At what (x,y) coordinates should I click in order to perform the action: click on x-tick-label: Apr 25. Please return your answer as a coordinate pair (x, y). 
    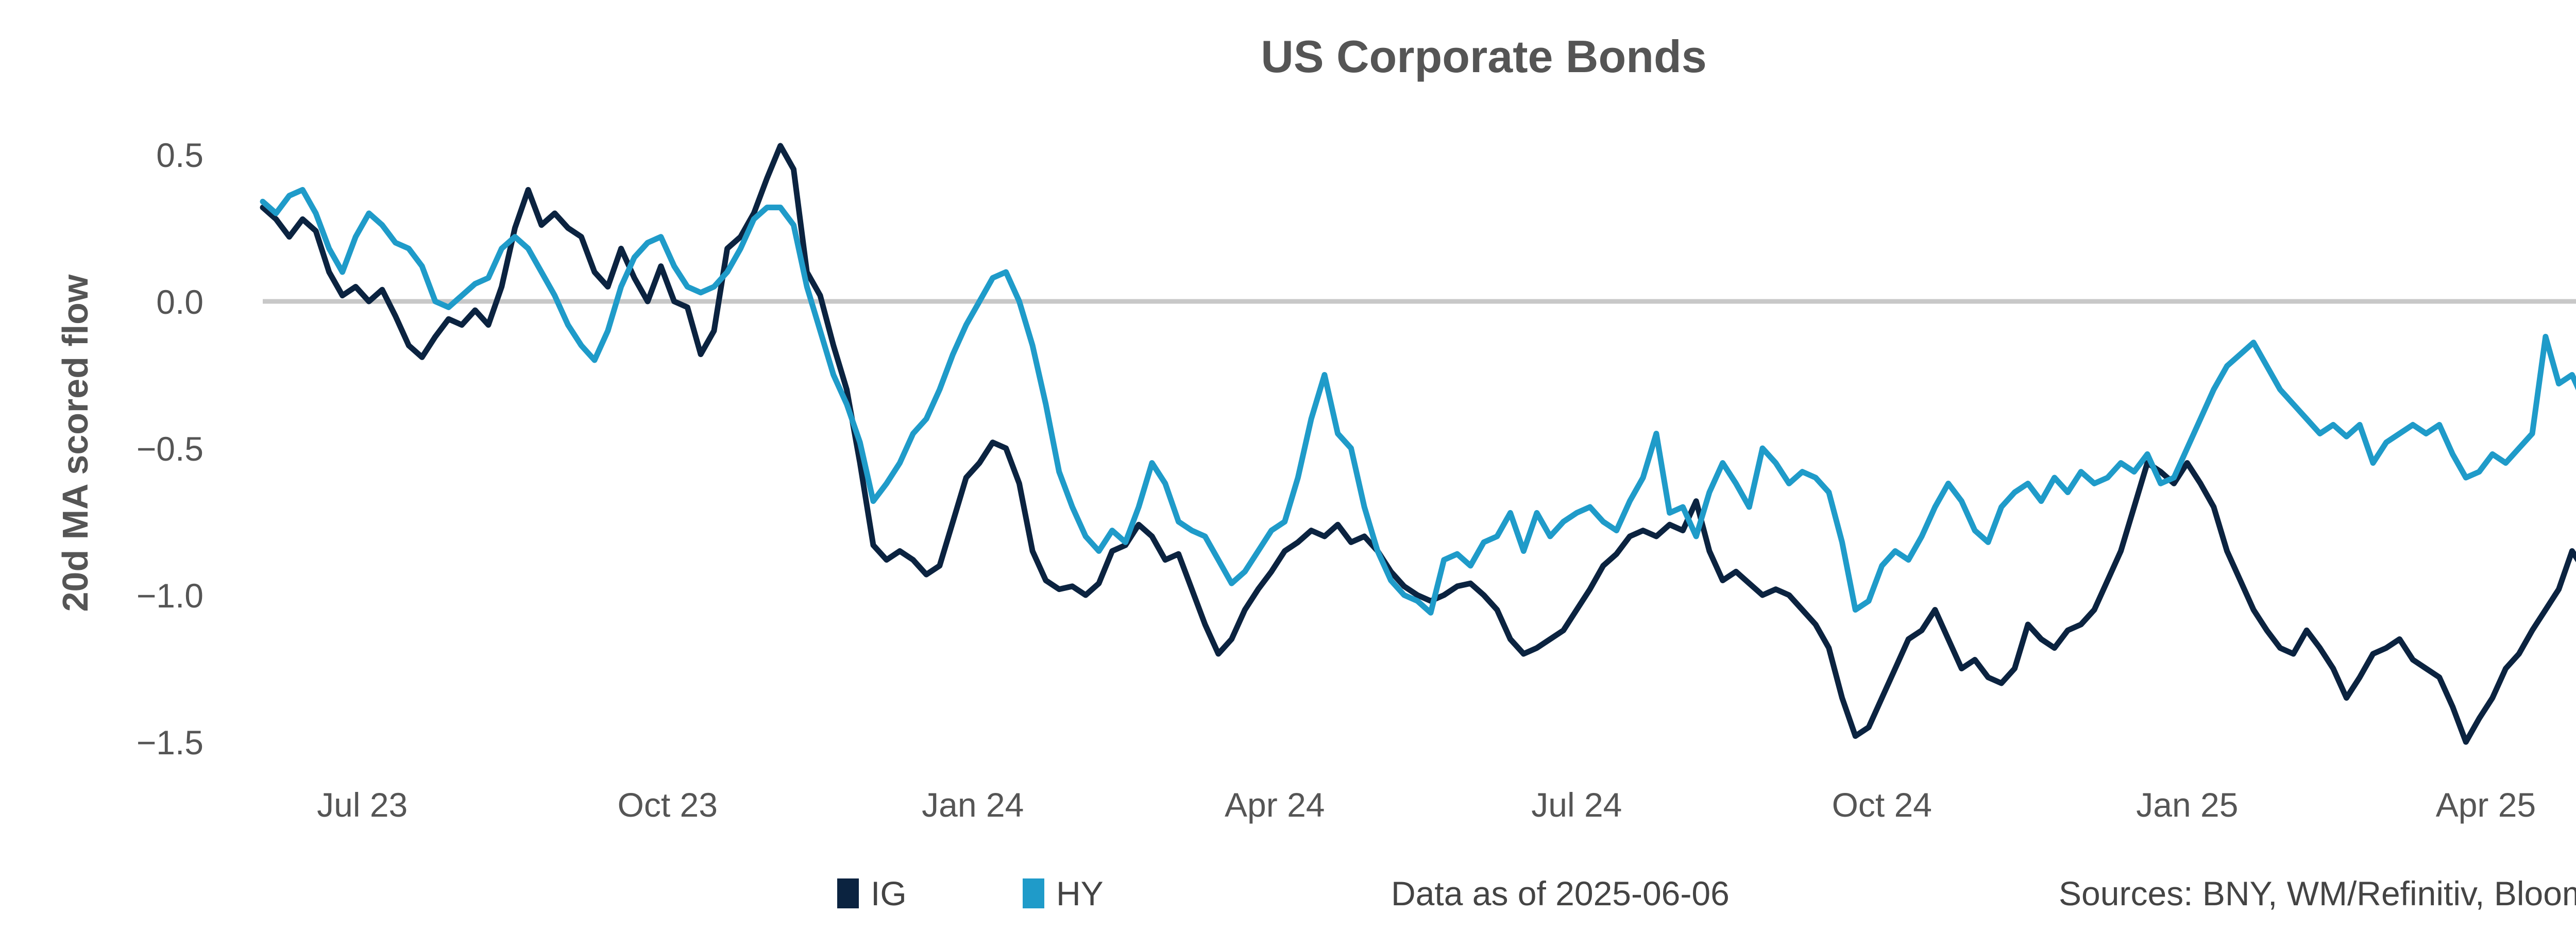
    Looking at the image, I should click on (2486, 805).